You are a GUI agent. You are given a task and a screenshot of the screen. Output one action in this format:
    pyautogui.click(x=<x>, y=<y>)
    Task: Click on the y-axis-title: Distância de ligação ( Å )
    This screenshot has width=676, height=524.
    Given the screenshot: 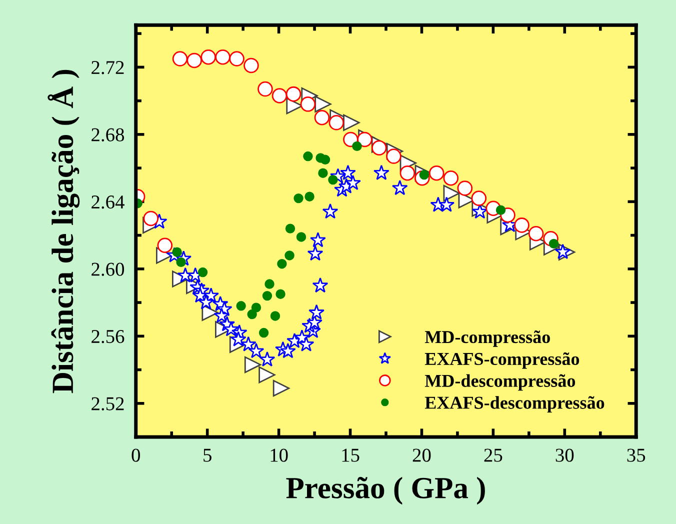 What is the action you would take?
    pyautogui.click(x=64, y=232)
    